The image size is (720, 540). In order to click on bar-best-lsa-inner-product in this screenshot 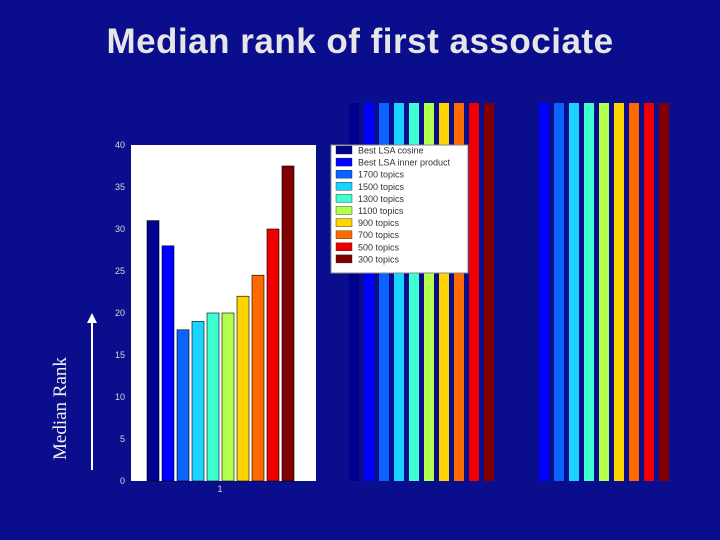, I will do `click(168, 363)`.